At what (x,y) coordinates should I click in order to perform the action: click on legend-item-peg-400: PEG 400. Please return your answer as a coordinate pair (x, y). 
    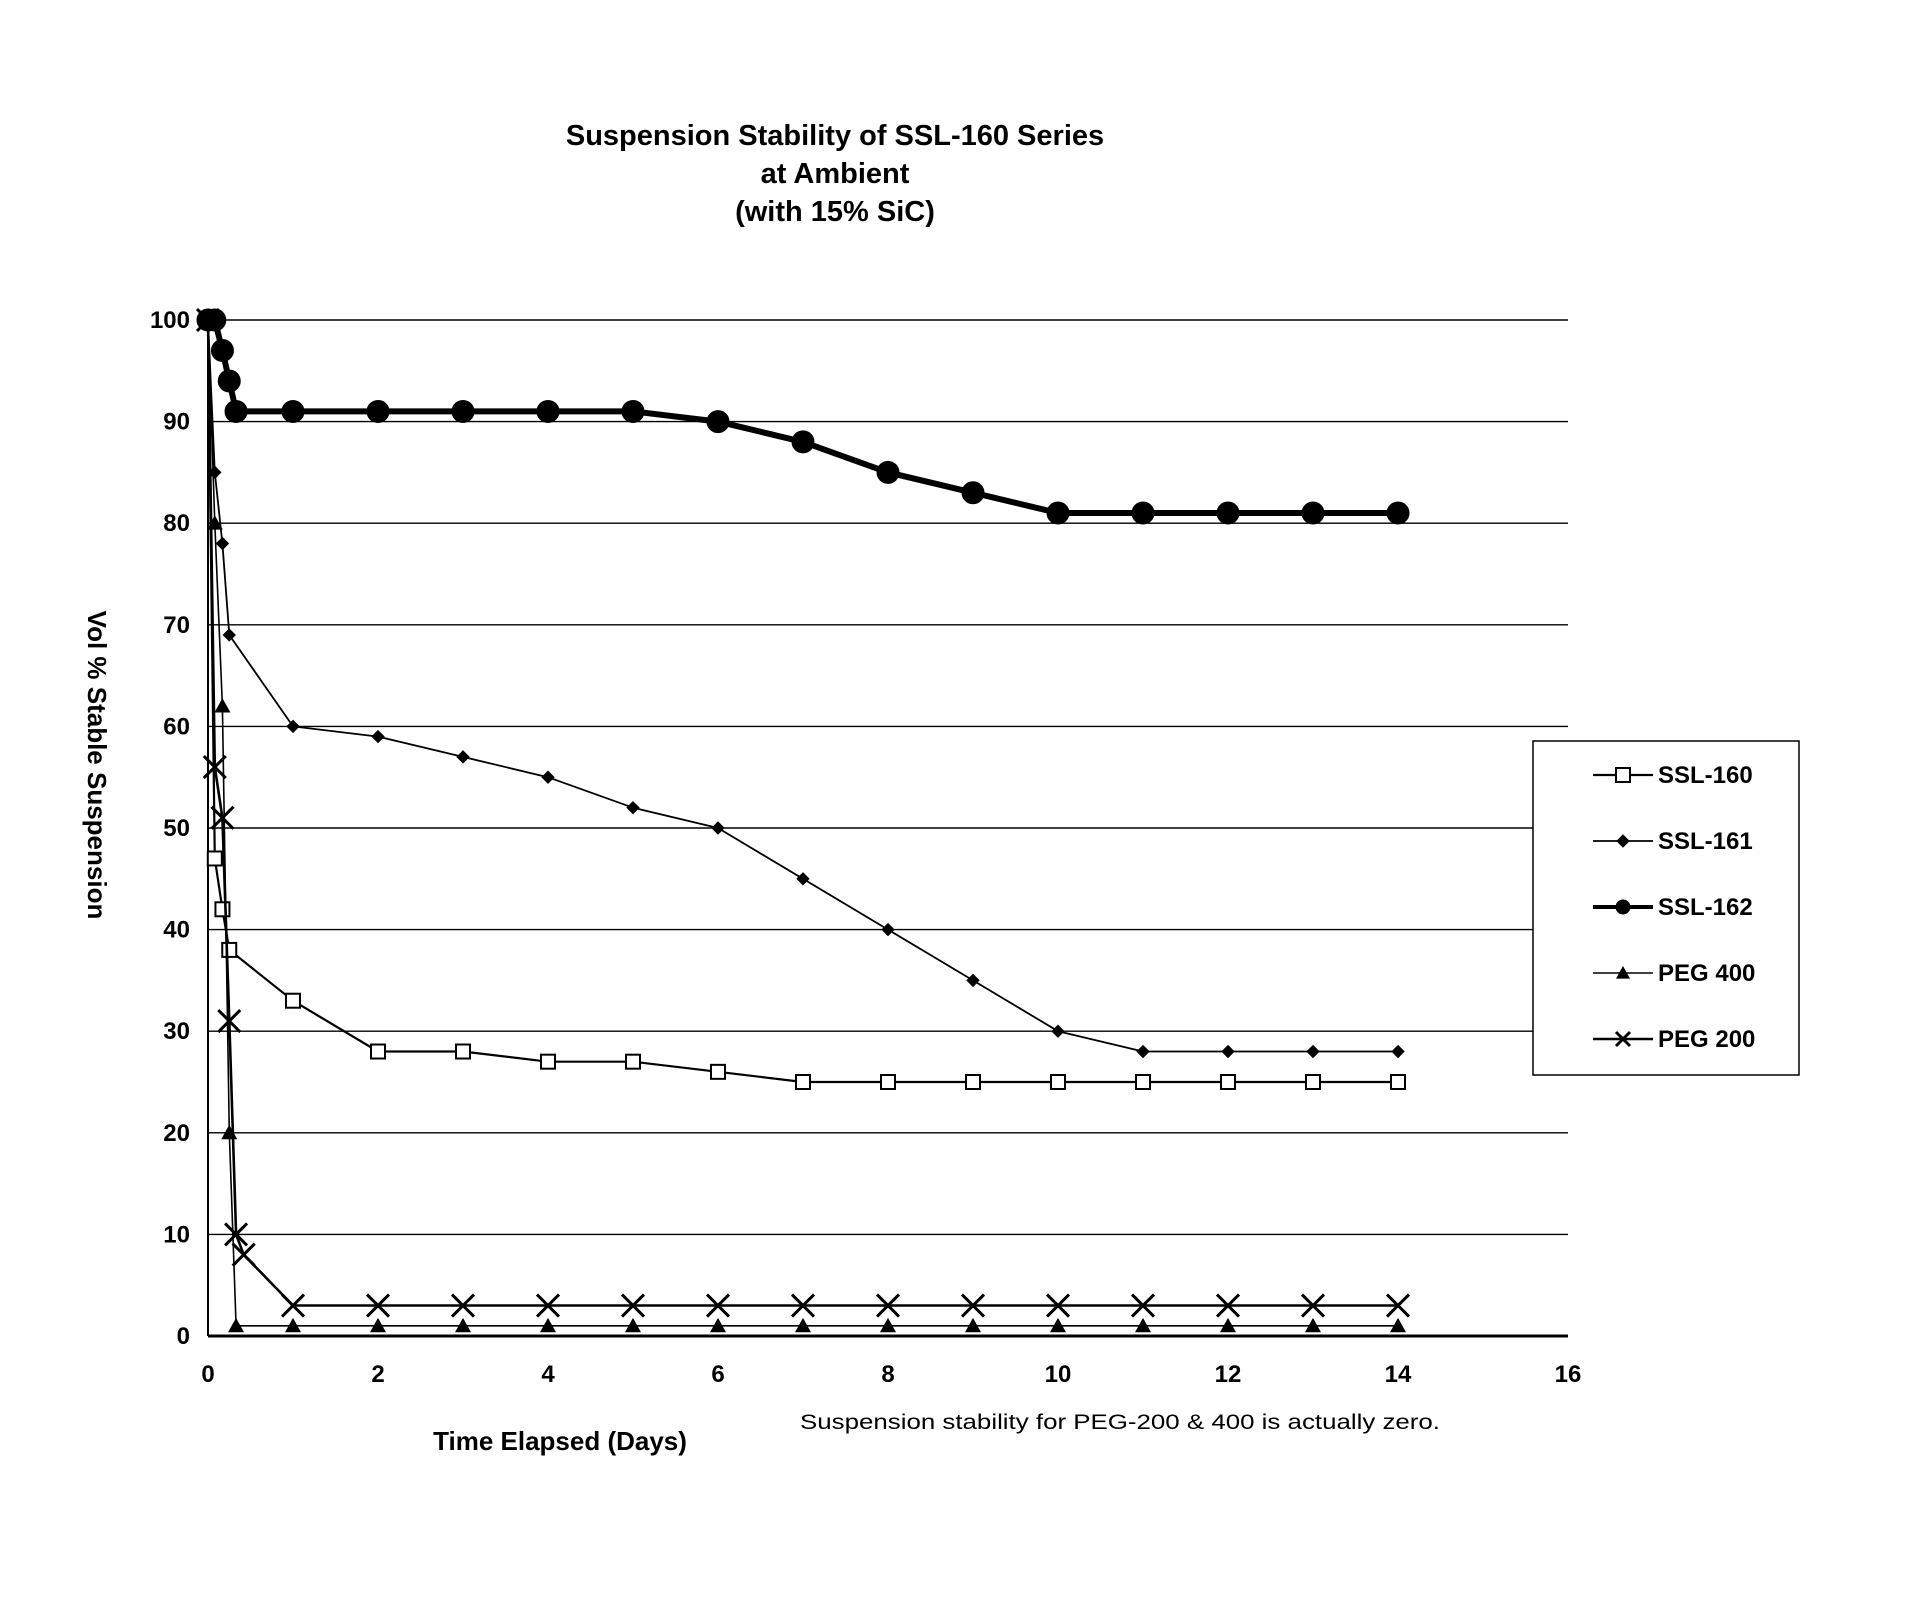
    Looking at the image, I should click on (1674, 973).